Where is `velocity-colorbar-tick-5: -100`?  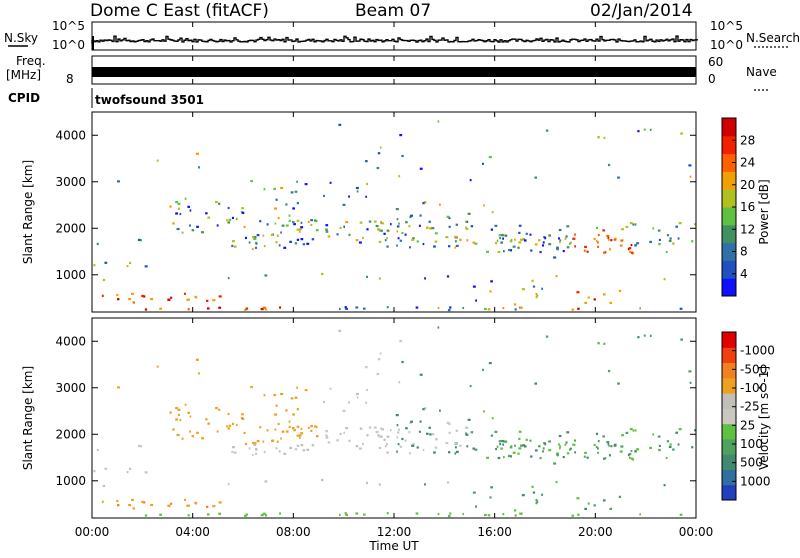
velocity-colorbar-tick-5: -100 is located at coordinates (753, 388).